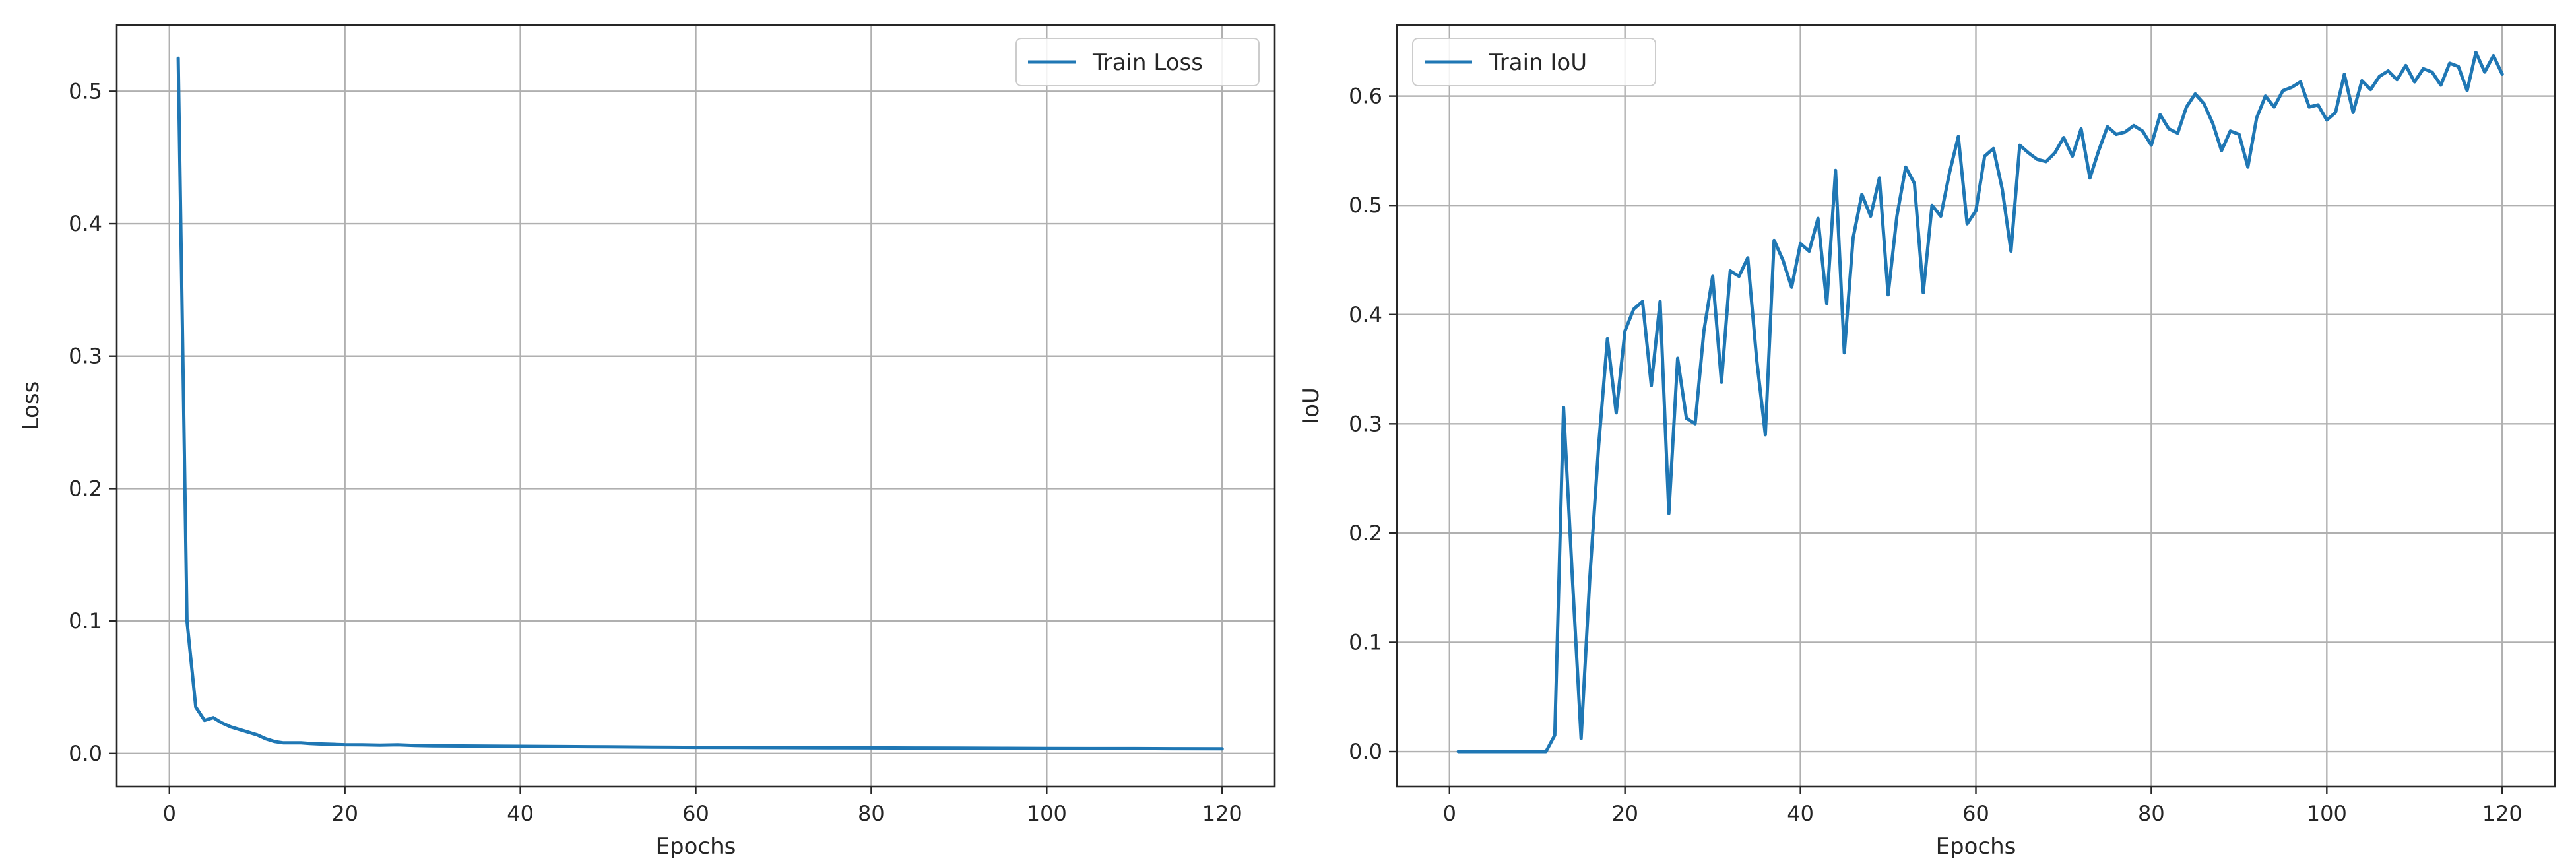 The height and width of the screenshot is (867, 2576). Describe the element at coordinates (85, 223) in the screenshot. I see `loss-y-tick-label-0-4: 0.4` at that location.